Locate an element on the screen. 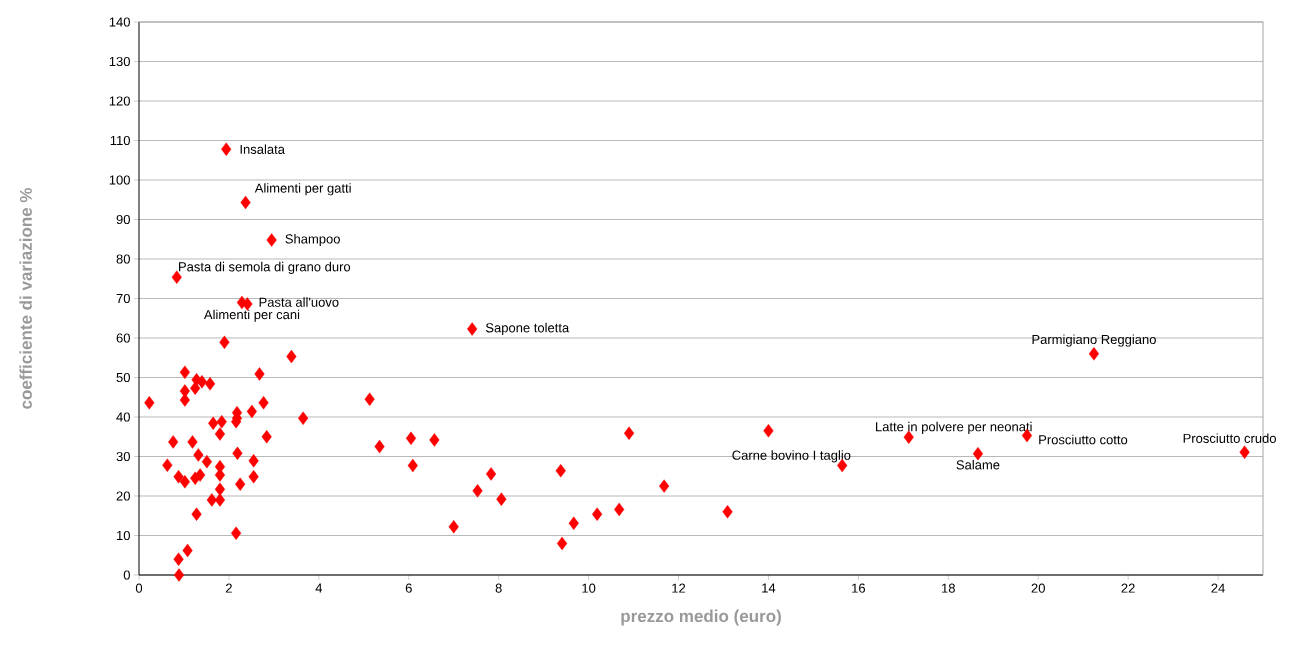 This screenshot has width=1298, height=651. x-tick-label: 12 is located at coordinates (679, 588).